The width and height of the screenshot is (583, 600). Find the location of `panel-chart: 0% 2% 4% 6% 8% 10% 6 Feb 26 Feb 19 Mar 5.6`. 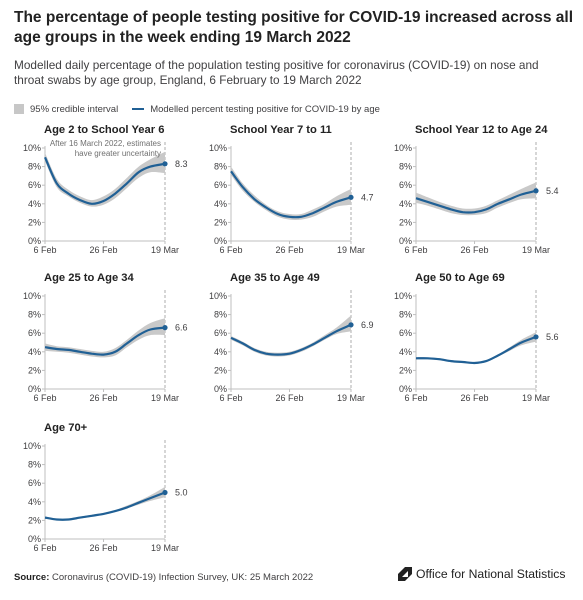

panel-chart: 0% 2% 4% 6% 8% 10% 6 Feb 26 Feb 19 Mar 5.6 is located at coordinates (476, 346).